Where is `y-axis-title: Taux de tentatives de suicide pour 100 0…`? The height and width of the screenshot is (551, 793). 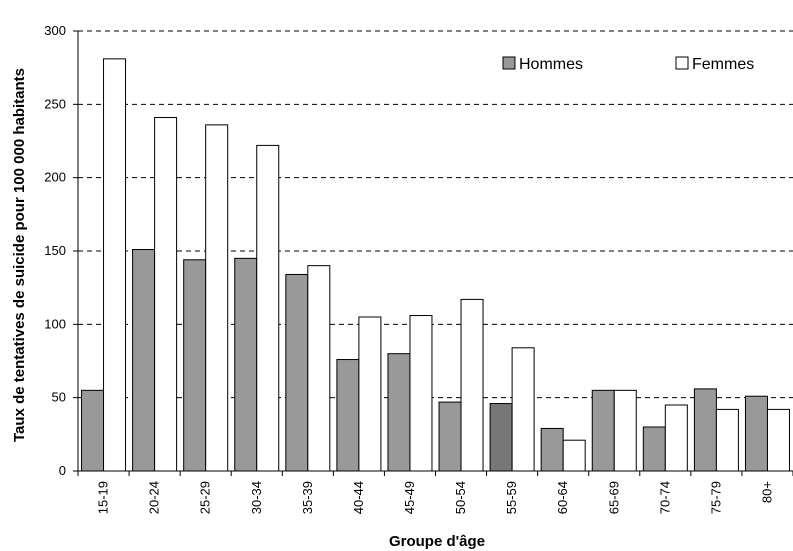 y-axis-title: Taux de tentatives de suicide pour 100 0… is located at coordinates (19, 255).